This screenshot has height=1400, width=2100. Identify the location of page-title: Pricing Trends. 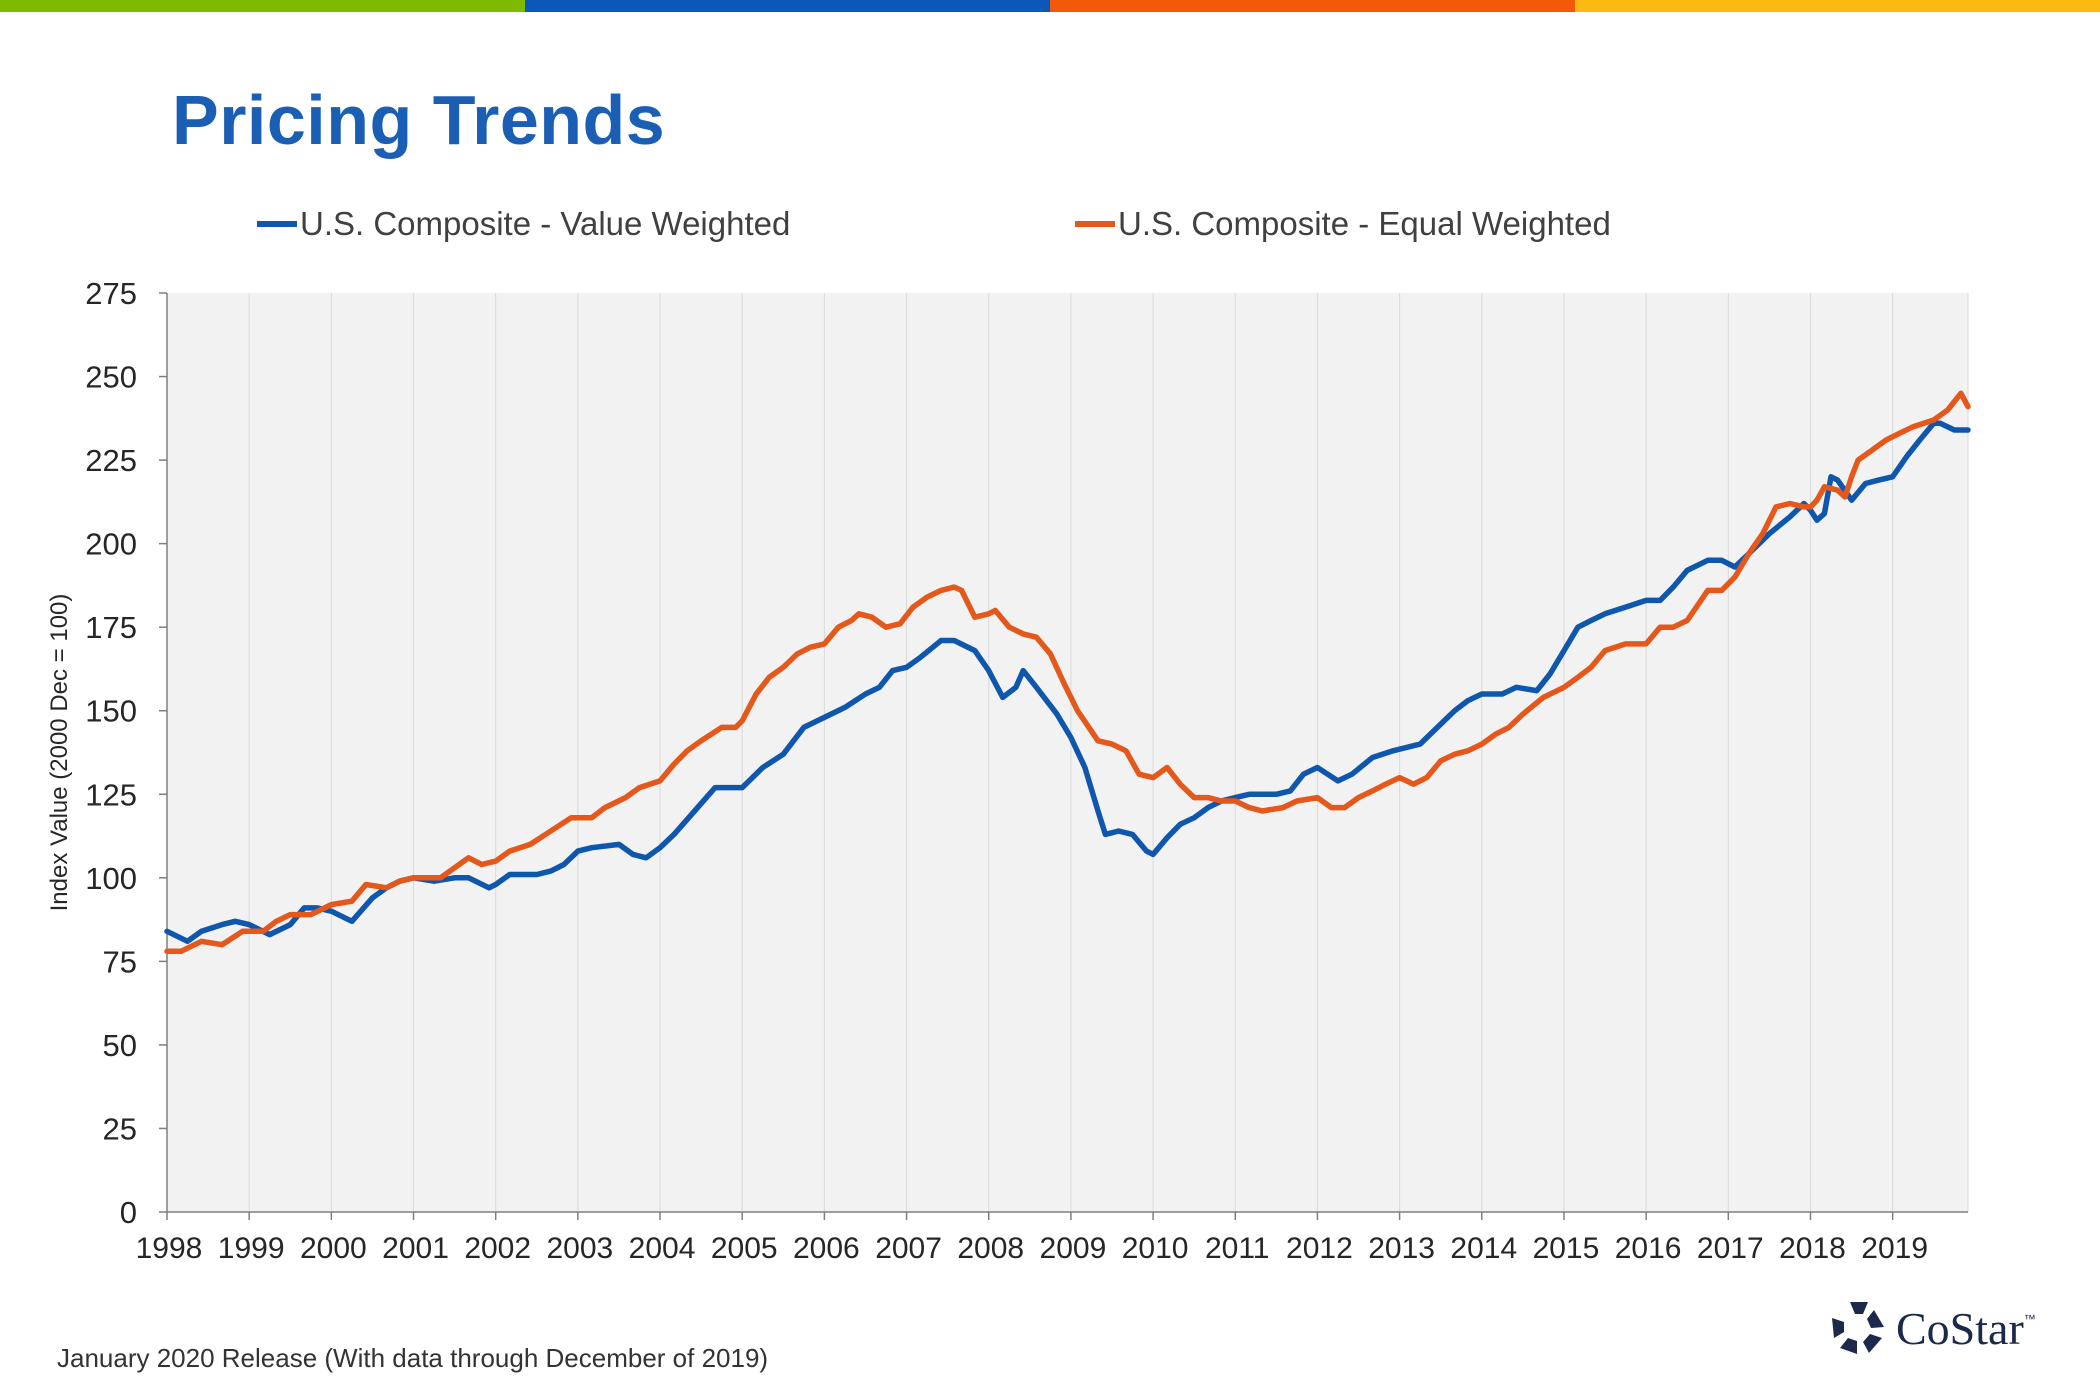
(419, 120).